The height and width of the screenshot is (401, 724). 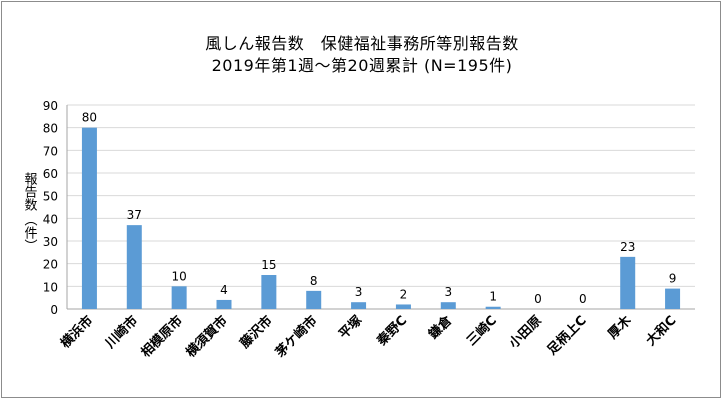 What do you see at coordinates (526, 332) in the screenshot?
I see `x-tick-label: 小田原` at bounding box center [526, 332].